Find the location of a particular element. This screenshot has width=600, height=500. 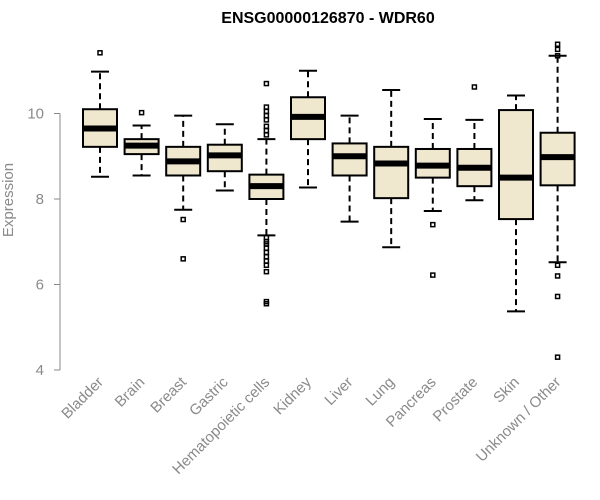

y-tick-label: 4 is located at coordinates (40, 370).